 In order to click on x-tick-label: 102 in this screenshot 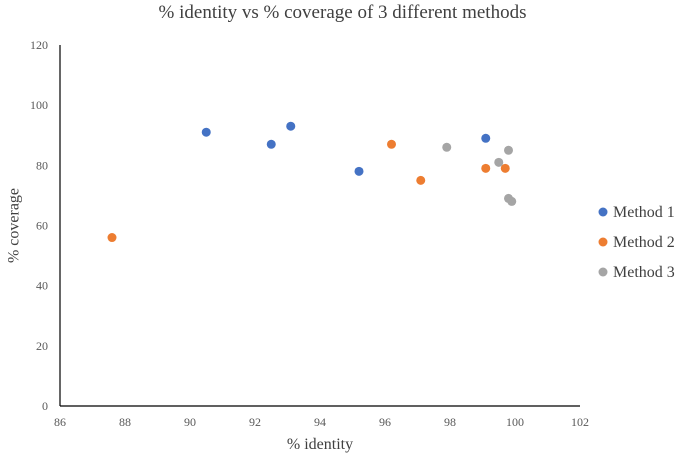, I will do `click(580, 422)`.